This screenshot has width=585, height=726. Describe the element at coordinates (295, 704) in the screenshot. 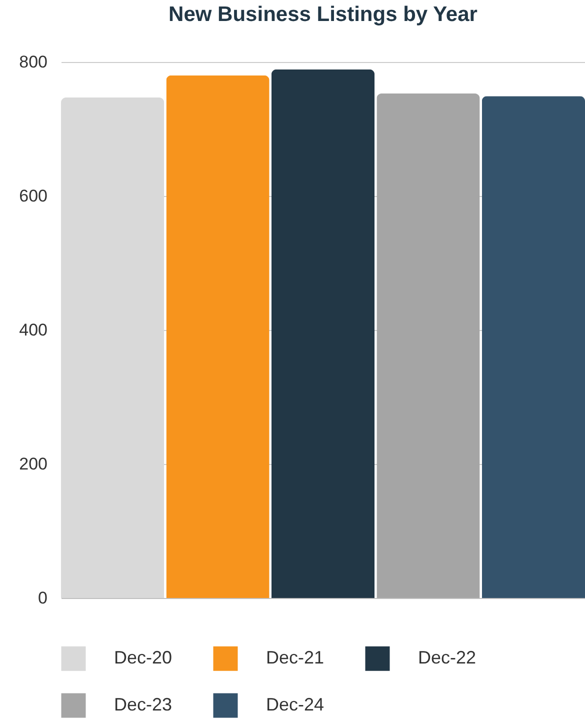

I see `legend-label: Dec-24` at that location.